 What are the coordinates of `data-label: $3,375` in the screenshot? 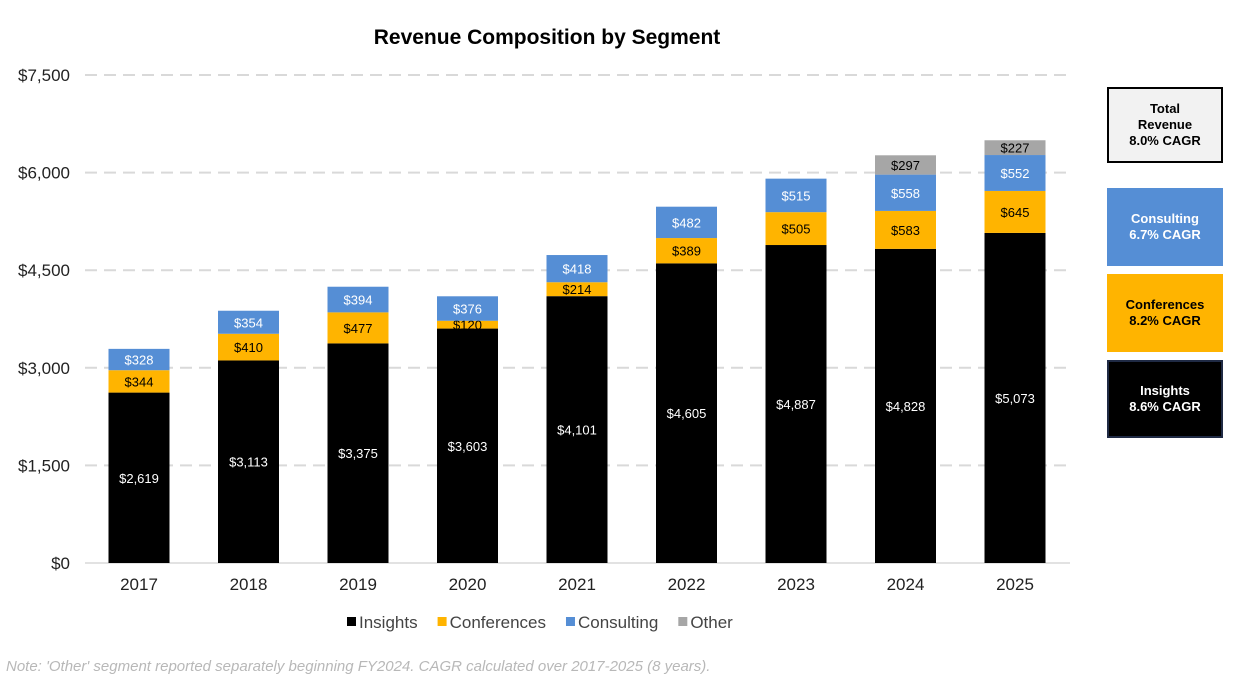 It's located at (358, 453).